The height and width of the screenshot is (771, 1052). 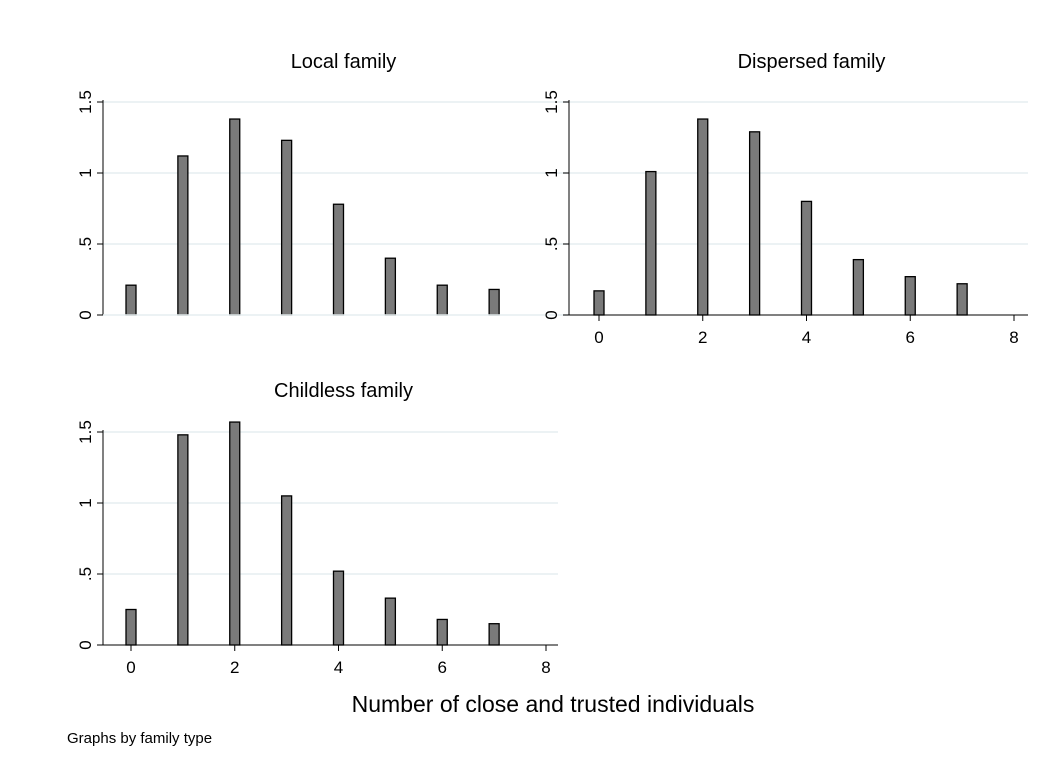 What do you see at coordinates (139, 738) in the screenshot?
I see `graphs-by-note: Graphs by family type` at bounding box center [139, 738].